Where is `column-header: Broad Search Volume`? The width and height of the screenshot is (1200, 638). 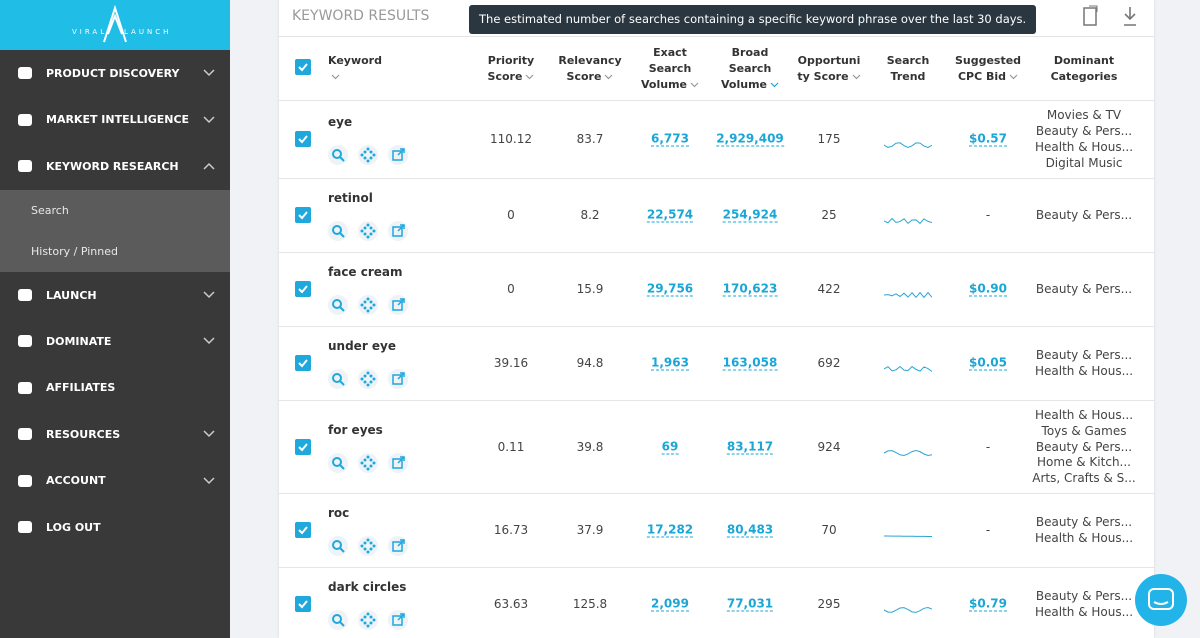 column-header: Broad Search Volume is located at coordinates (750, 69).